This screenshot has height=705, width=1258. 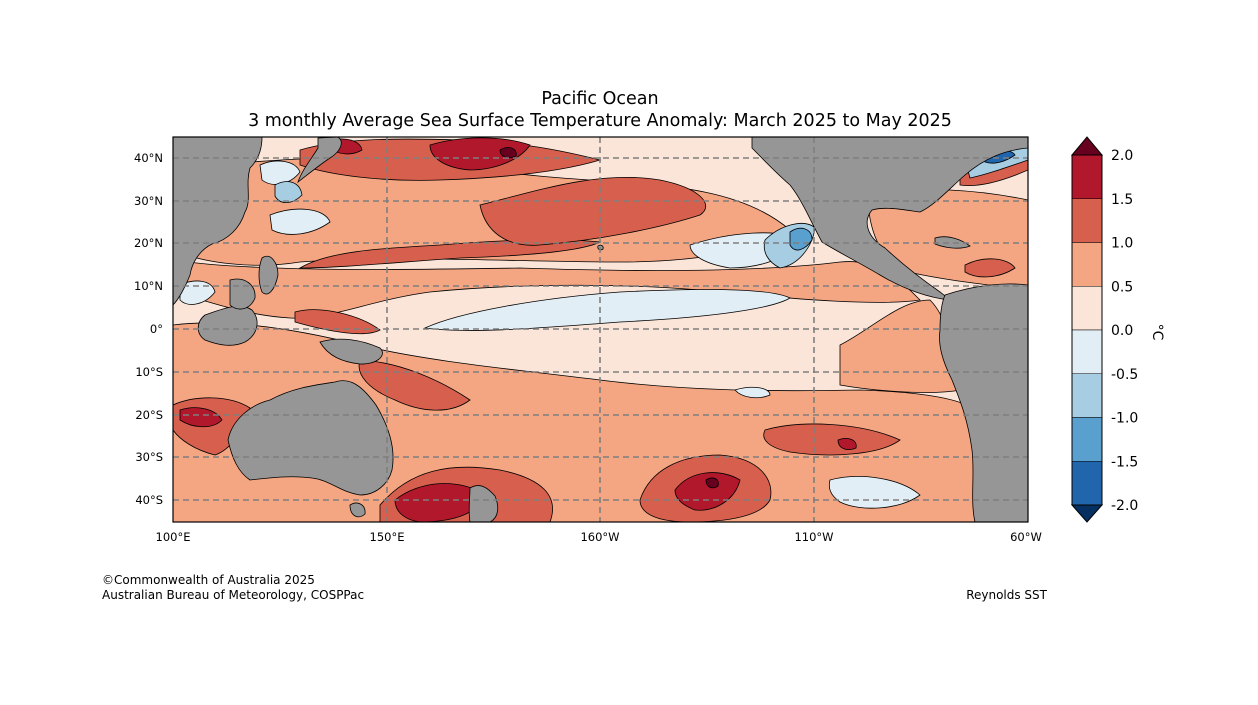 What do you see at coordinates (149, 372) in the screenshot?
I see `lat-label: 10°S` at bounding box center [149, 372].